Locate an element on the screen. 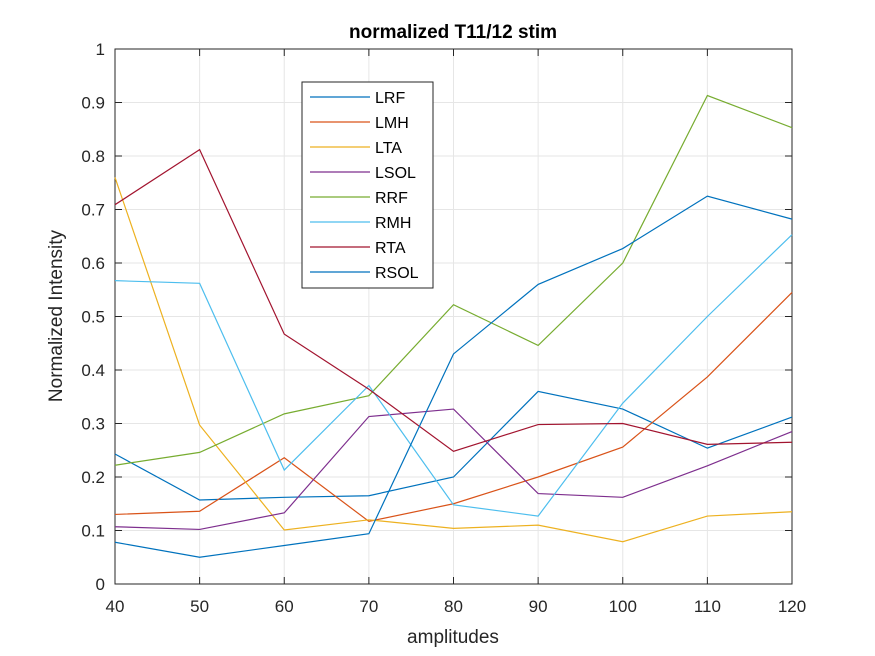 The image size is (875, 656). chart-title: normalized T11/12 stim is located at coordinates (453, 32).